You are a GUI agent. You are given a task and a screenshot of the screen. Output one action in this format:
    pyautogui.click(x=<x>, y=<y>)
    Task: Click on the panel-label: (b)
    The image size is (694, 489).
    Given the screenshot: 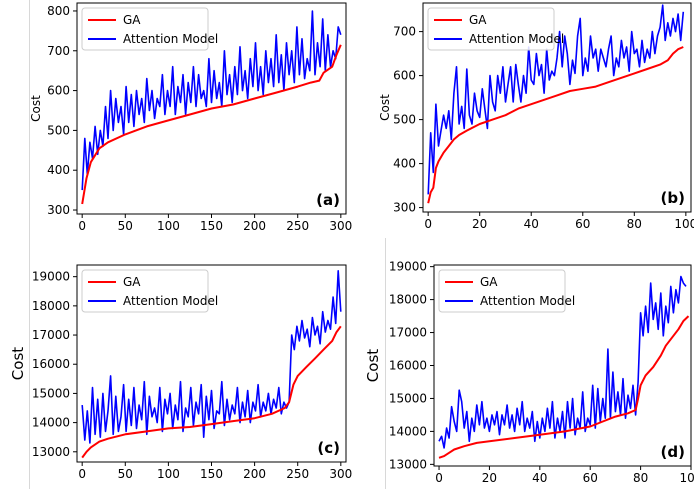 What is the action you would take?
    pyautogui.click(x=673, y=198)
    